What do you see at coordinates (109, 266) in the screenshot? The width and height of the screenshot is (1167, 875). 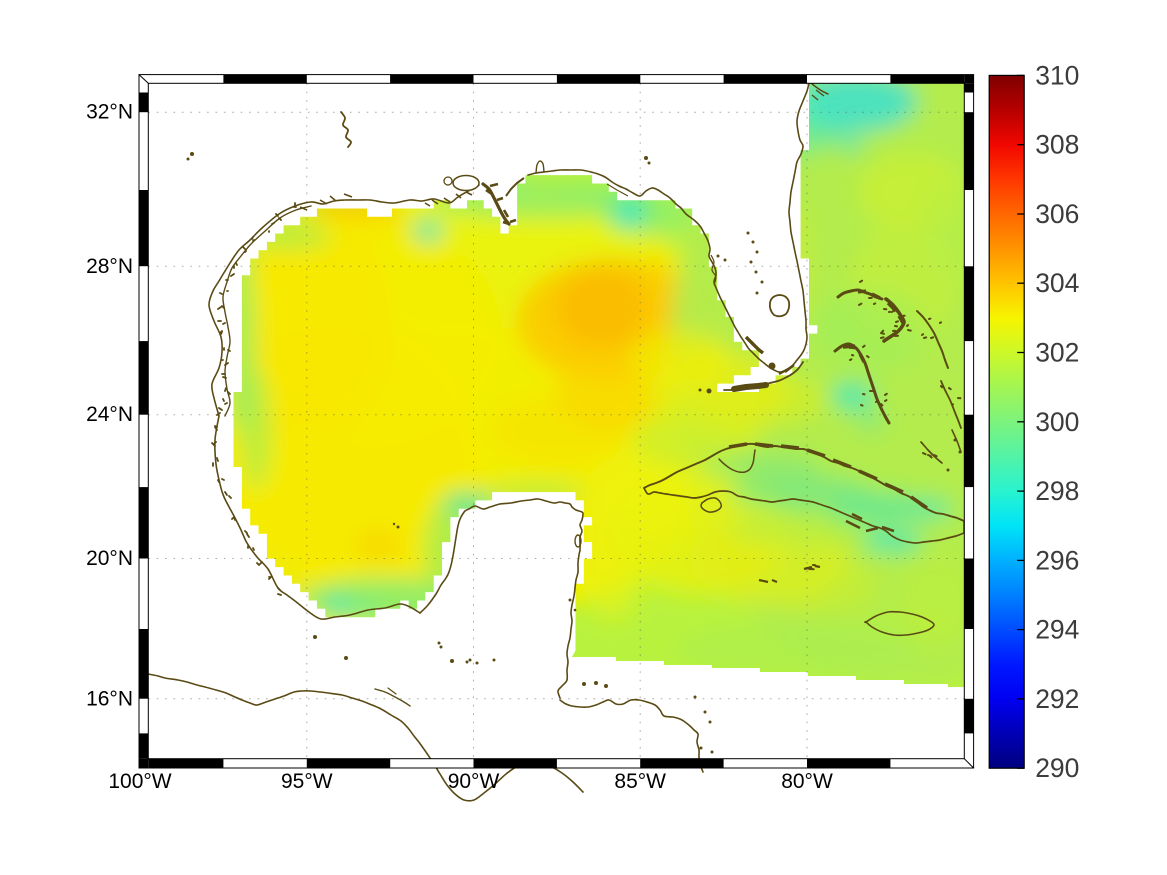 I see `svg-text: 28°N` at bounding box center [109, 266].